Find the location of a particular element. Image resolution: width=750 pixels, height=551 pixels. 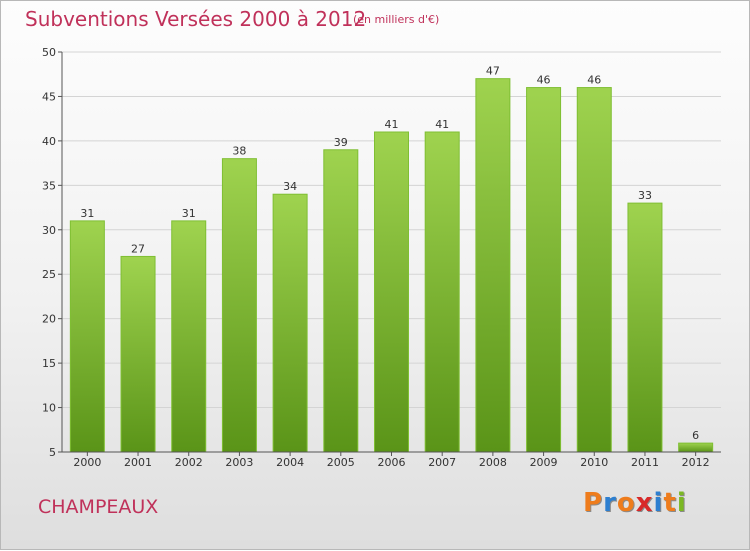

logo-letter: t is located at coordinates (670, 503).